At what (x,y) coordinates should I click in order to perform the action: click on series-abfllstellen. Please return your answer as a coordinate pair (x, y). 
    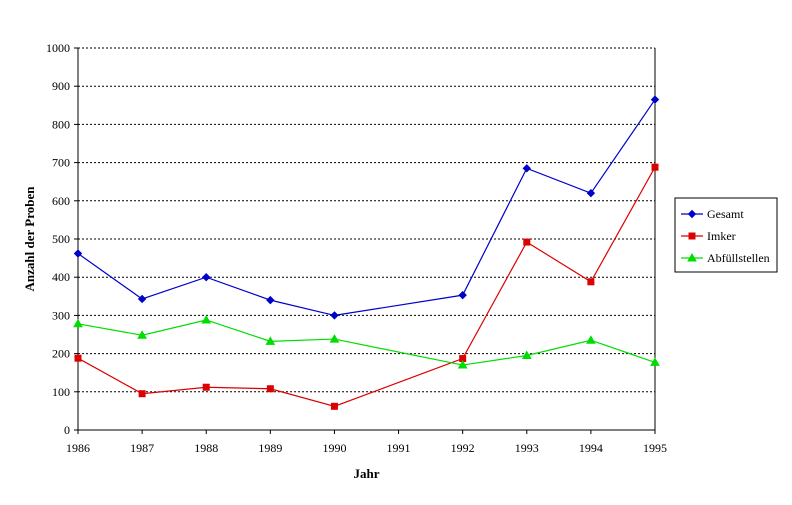
    Looking at the image, I should click on (366, 341).